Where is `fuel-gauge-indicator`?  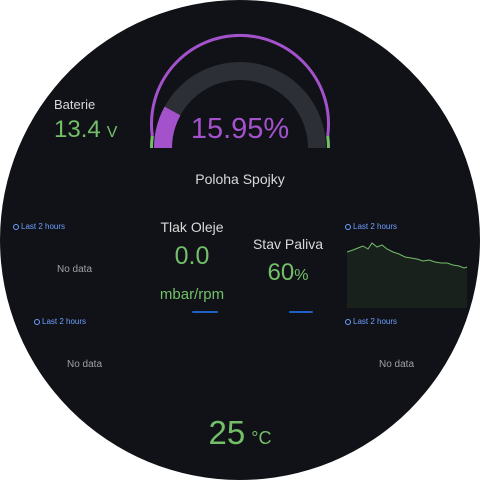 fuel-gauge-indicator is located at coordinates (301, 312).